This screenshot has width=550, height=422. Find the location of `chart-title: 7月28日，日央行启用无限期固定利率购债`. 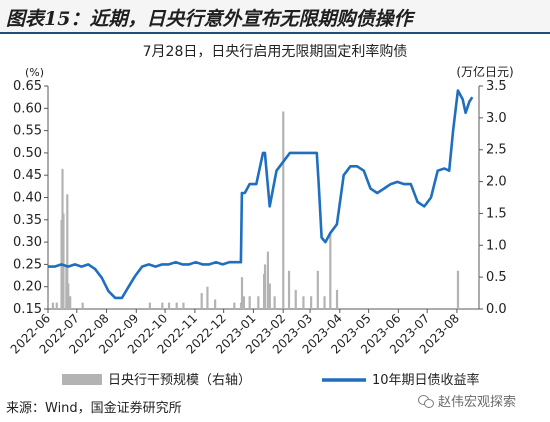

chart-title: 7月28日，日央行启用无限期固定利率购债 is located at coordinates (275, 52).